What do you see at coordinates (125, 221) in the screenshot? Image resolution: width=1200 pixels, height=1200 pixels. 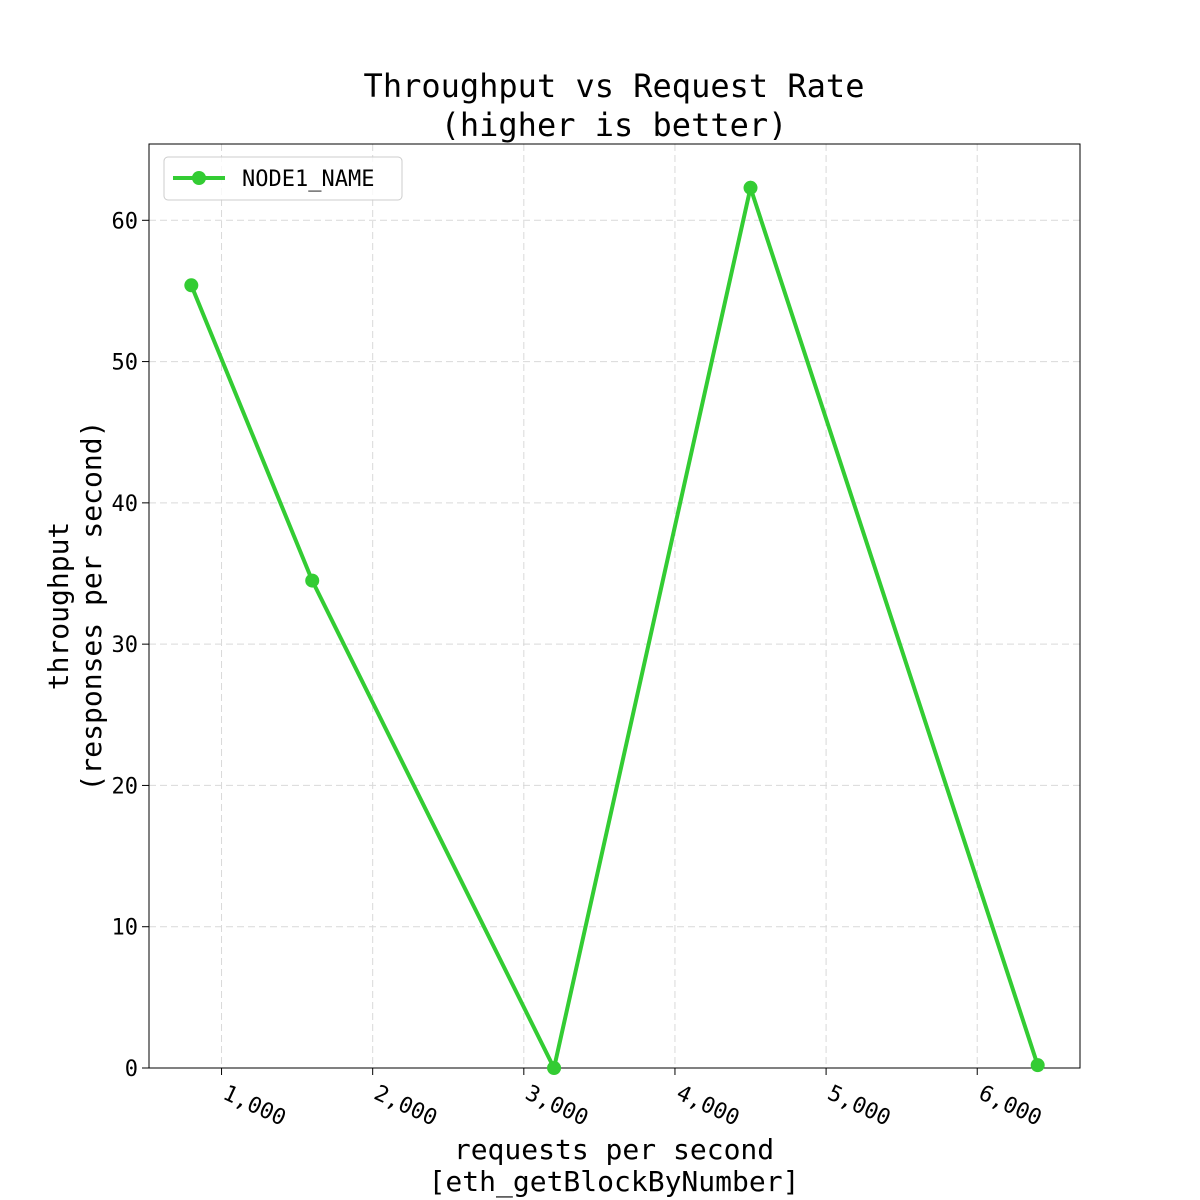 I see `y-tick-label: 60` at bounding box center [125, 221].